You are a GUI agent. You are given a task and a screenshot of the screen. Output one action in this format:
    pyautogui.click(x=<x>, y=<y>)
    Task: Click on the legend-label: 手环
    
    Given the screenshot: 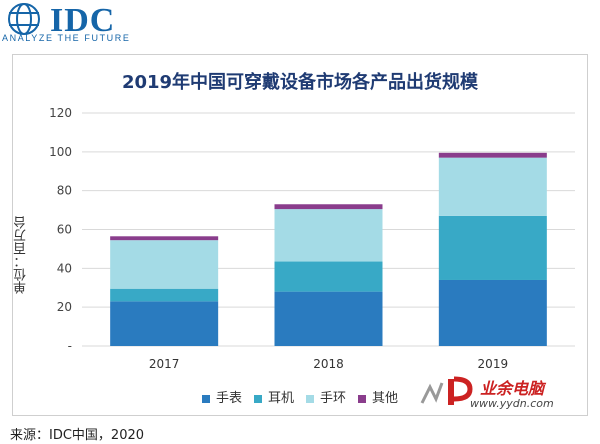 What is the action you would take?
    pyautogui.click(x=333, y=398)
    